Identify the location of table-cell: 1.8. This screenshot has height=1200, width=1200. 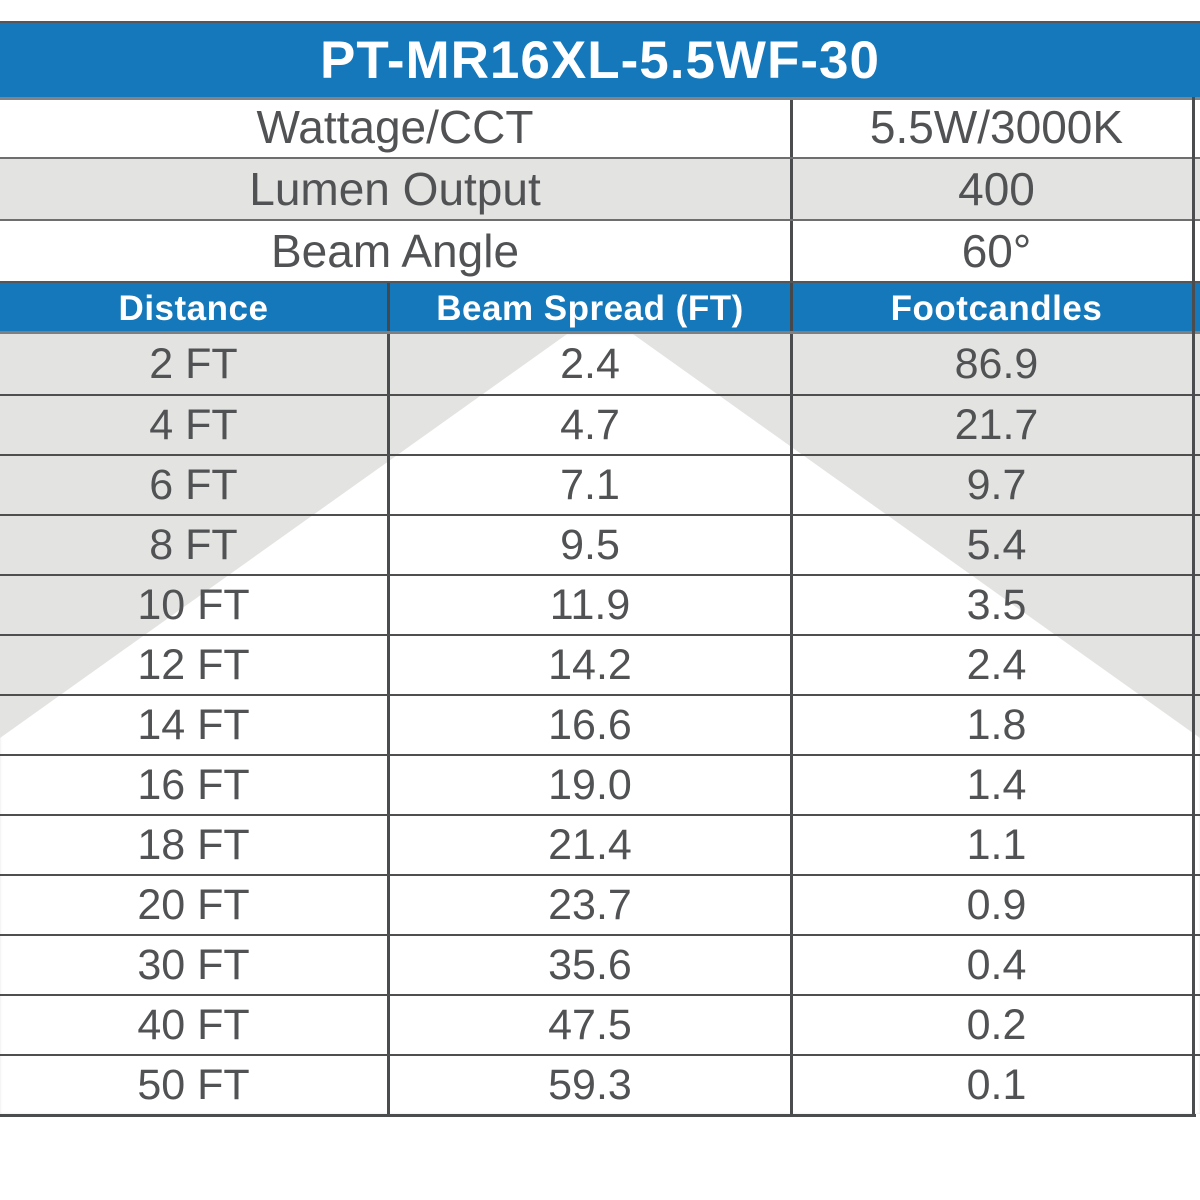
(995, 725).